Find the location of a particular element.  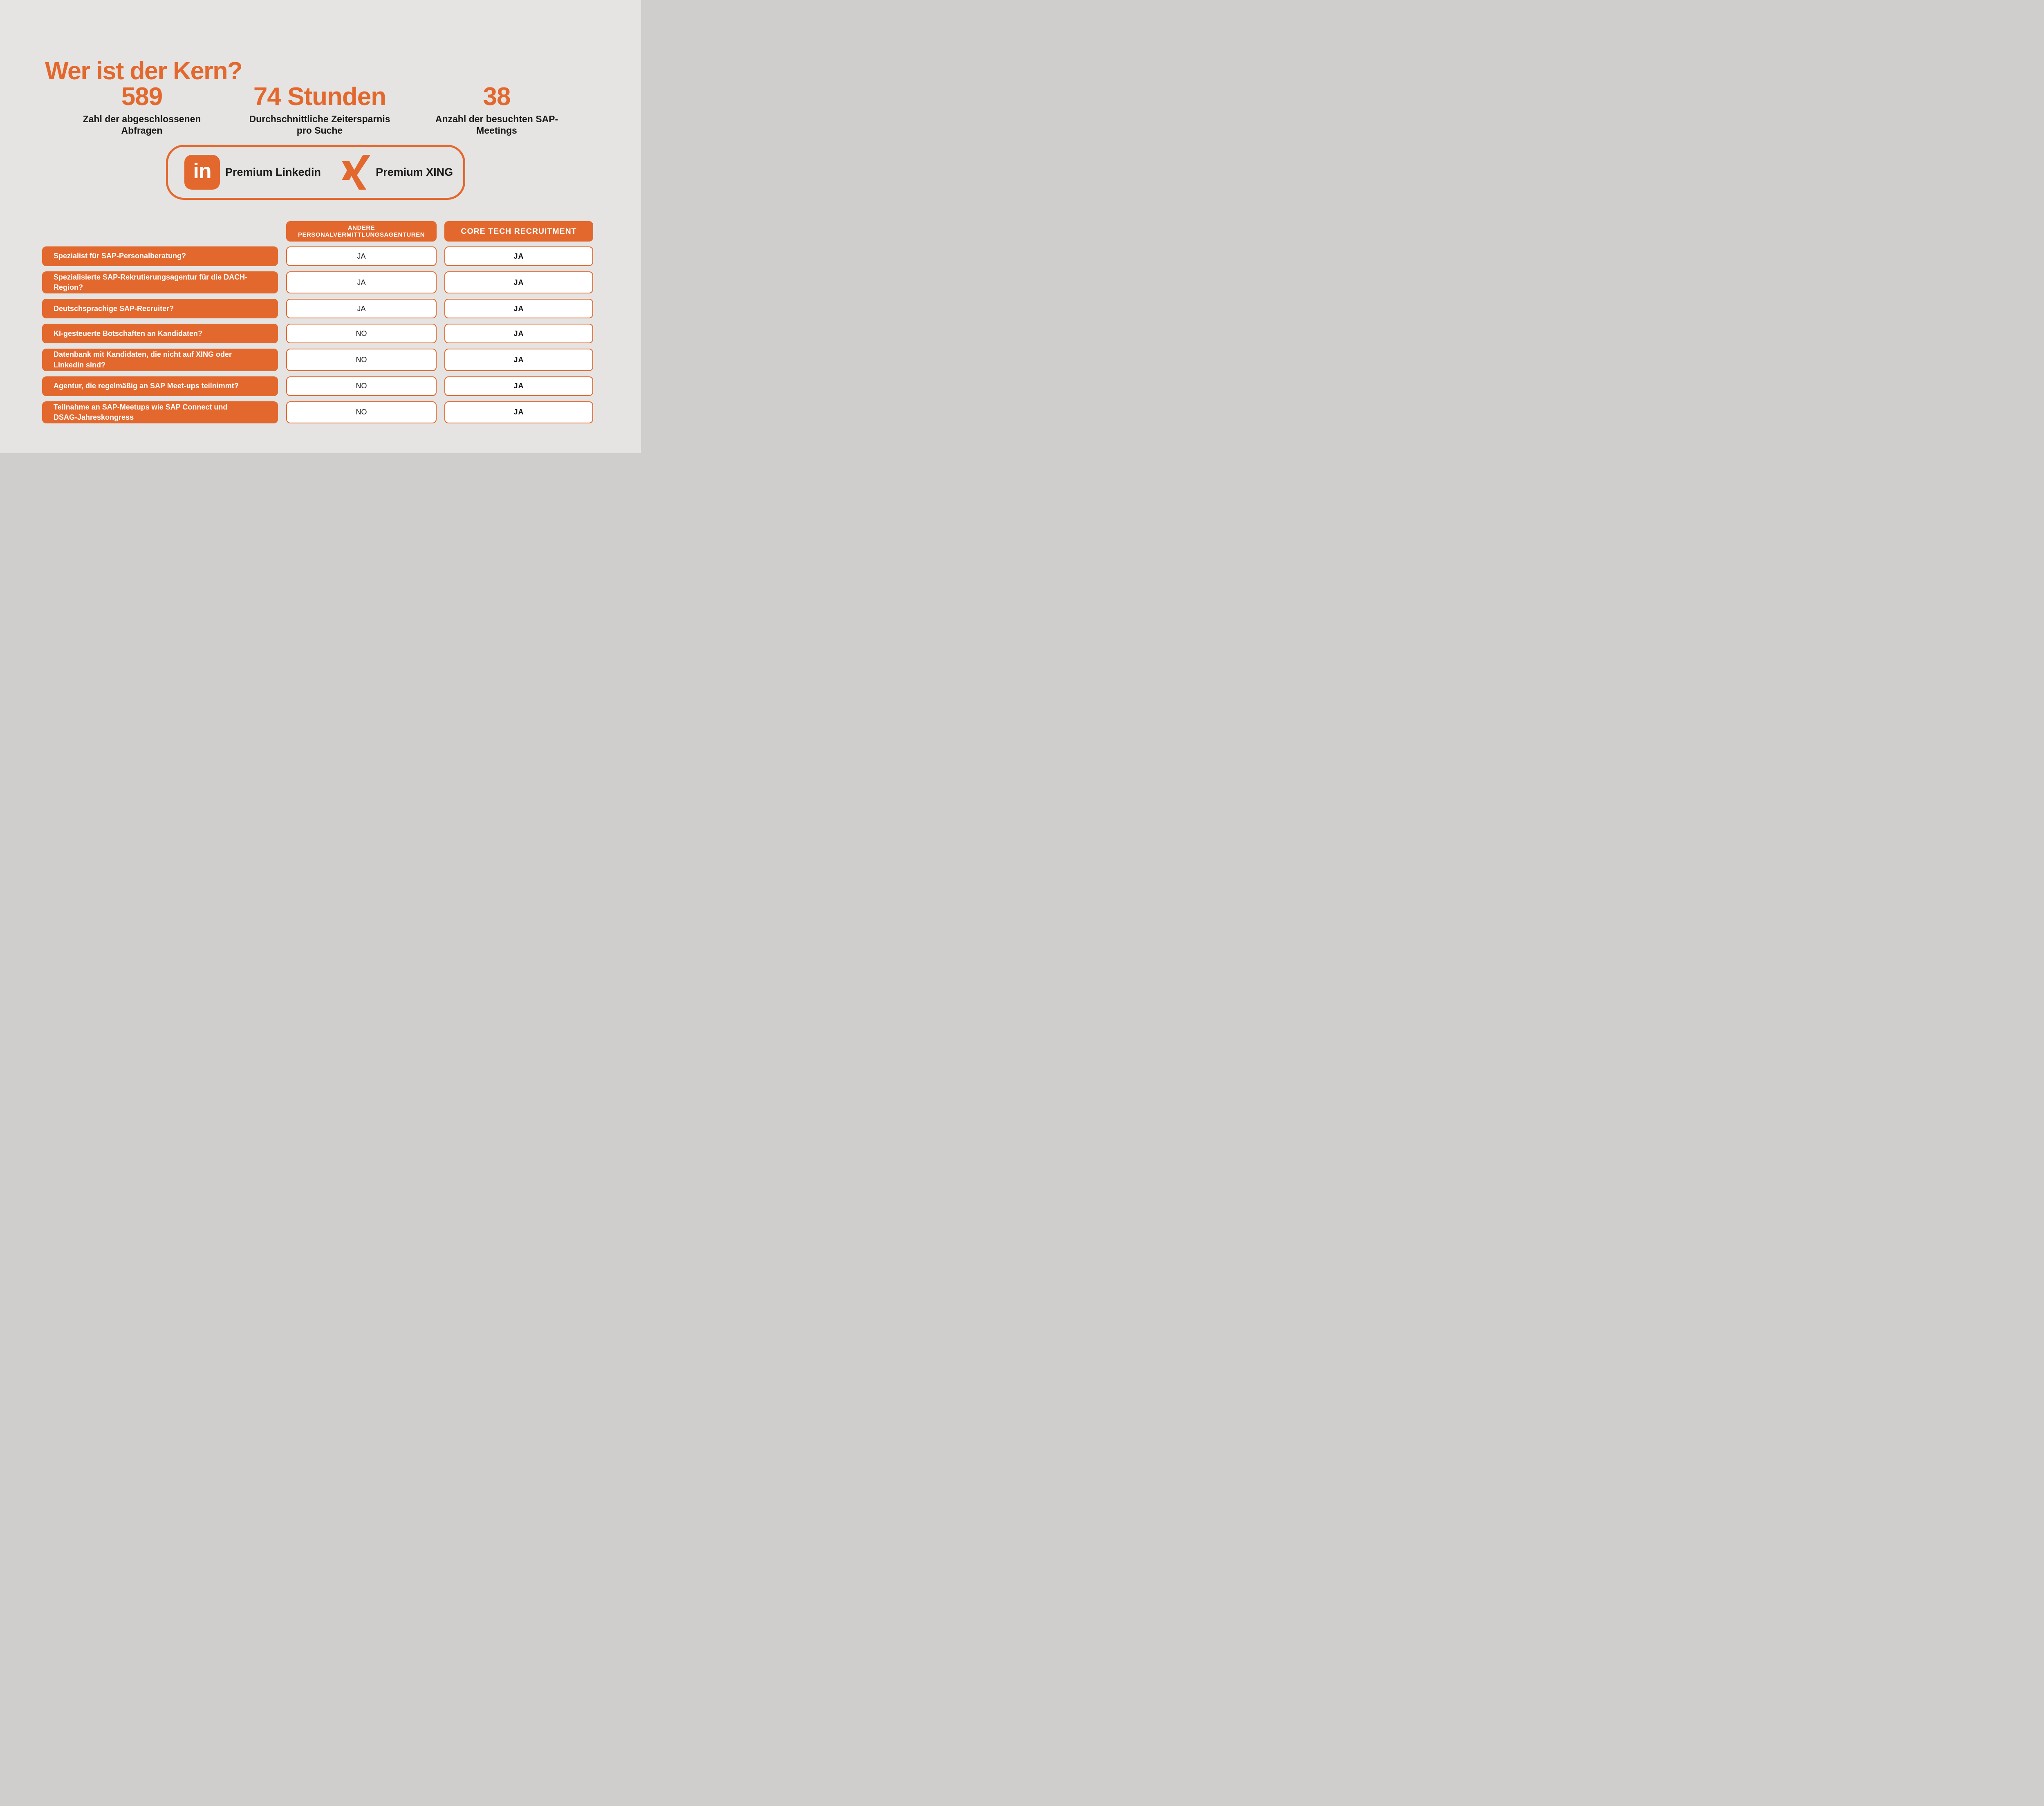

stat-value: 589 is located at coordinates (142, 97).